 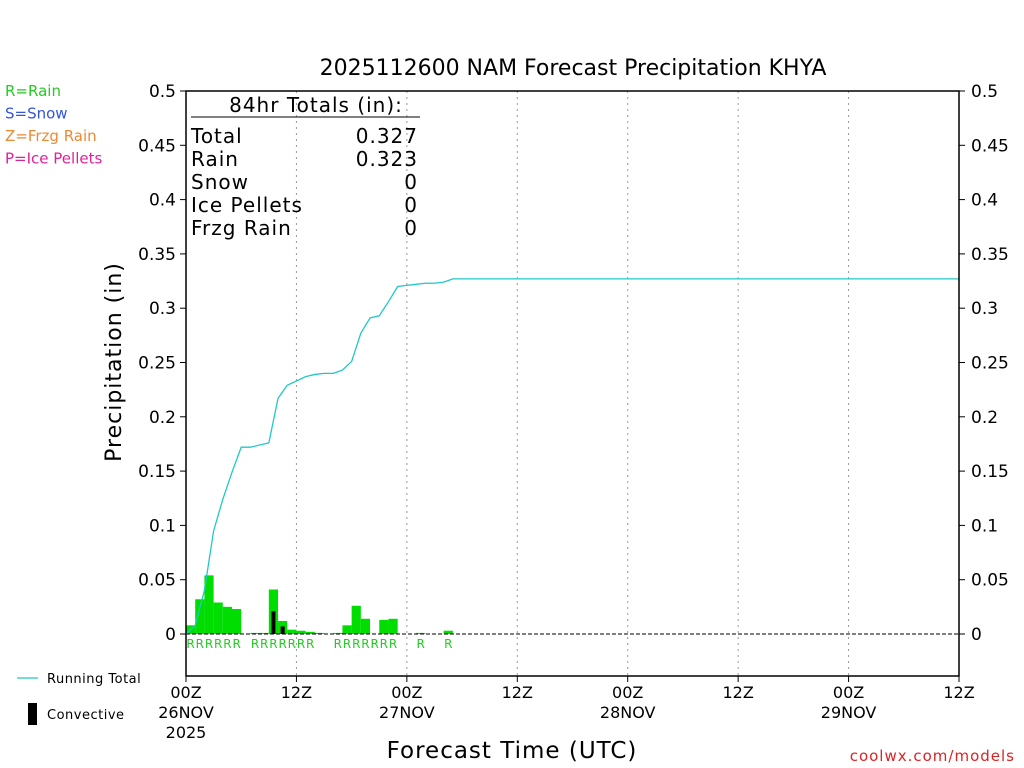 I want to click on totals-row-value: 0.327, so click(x=387, y=136).